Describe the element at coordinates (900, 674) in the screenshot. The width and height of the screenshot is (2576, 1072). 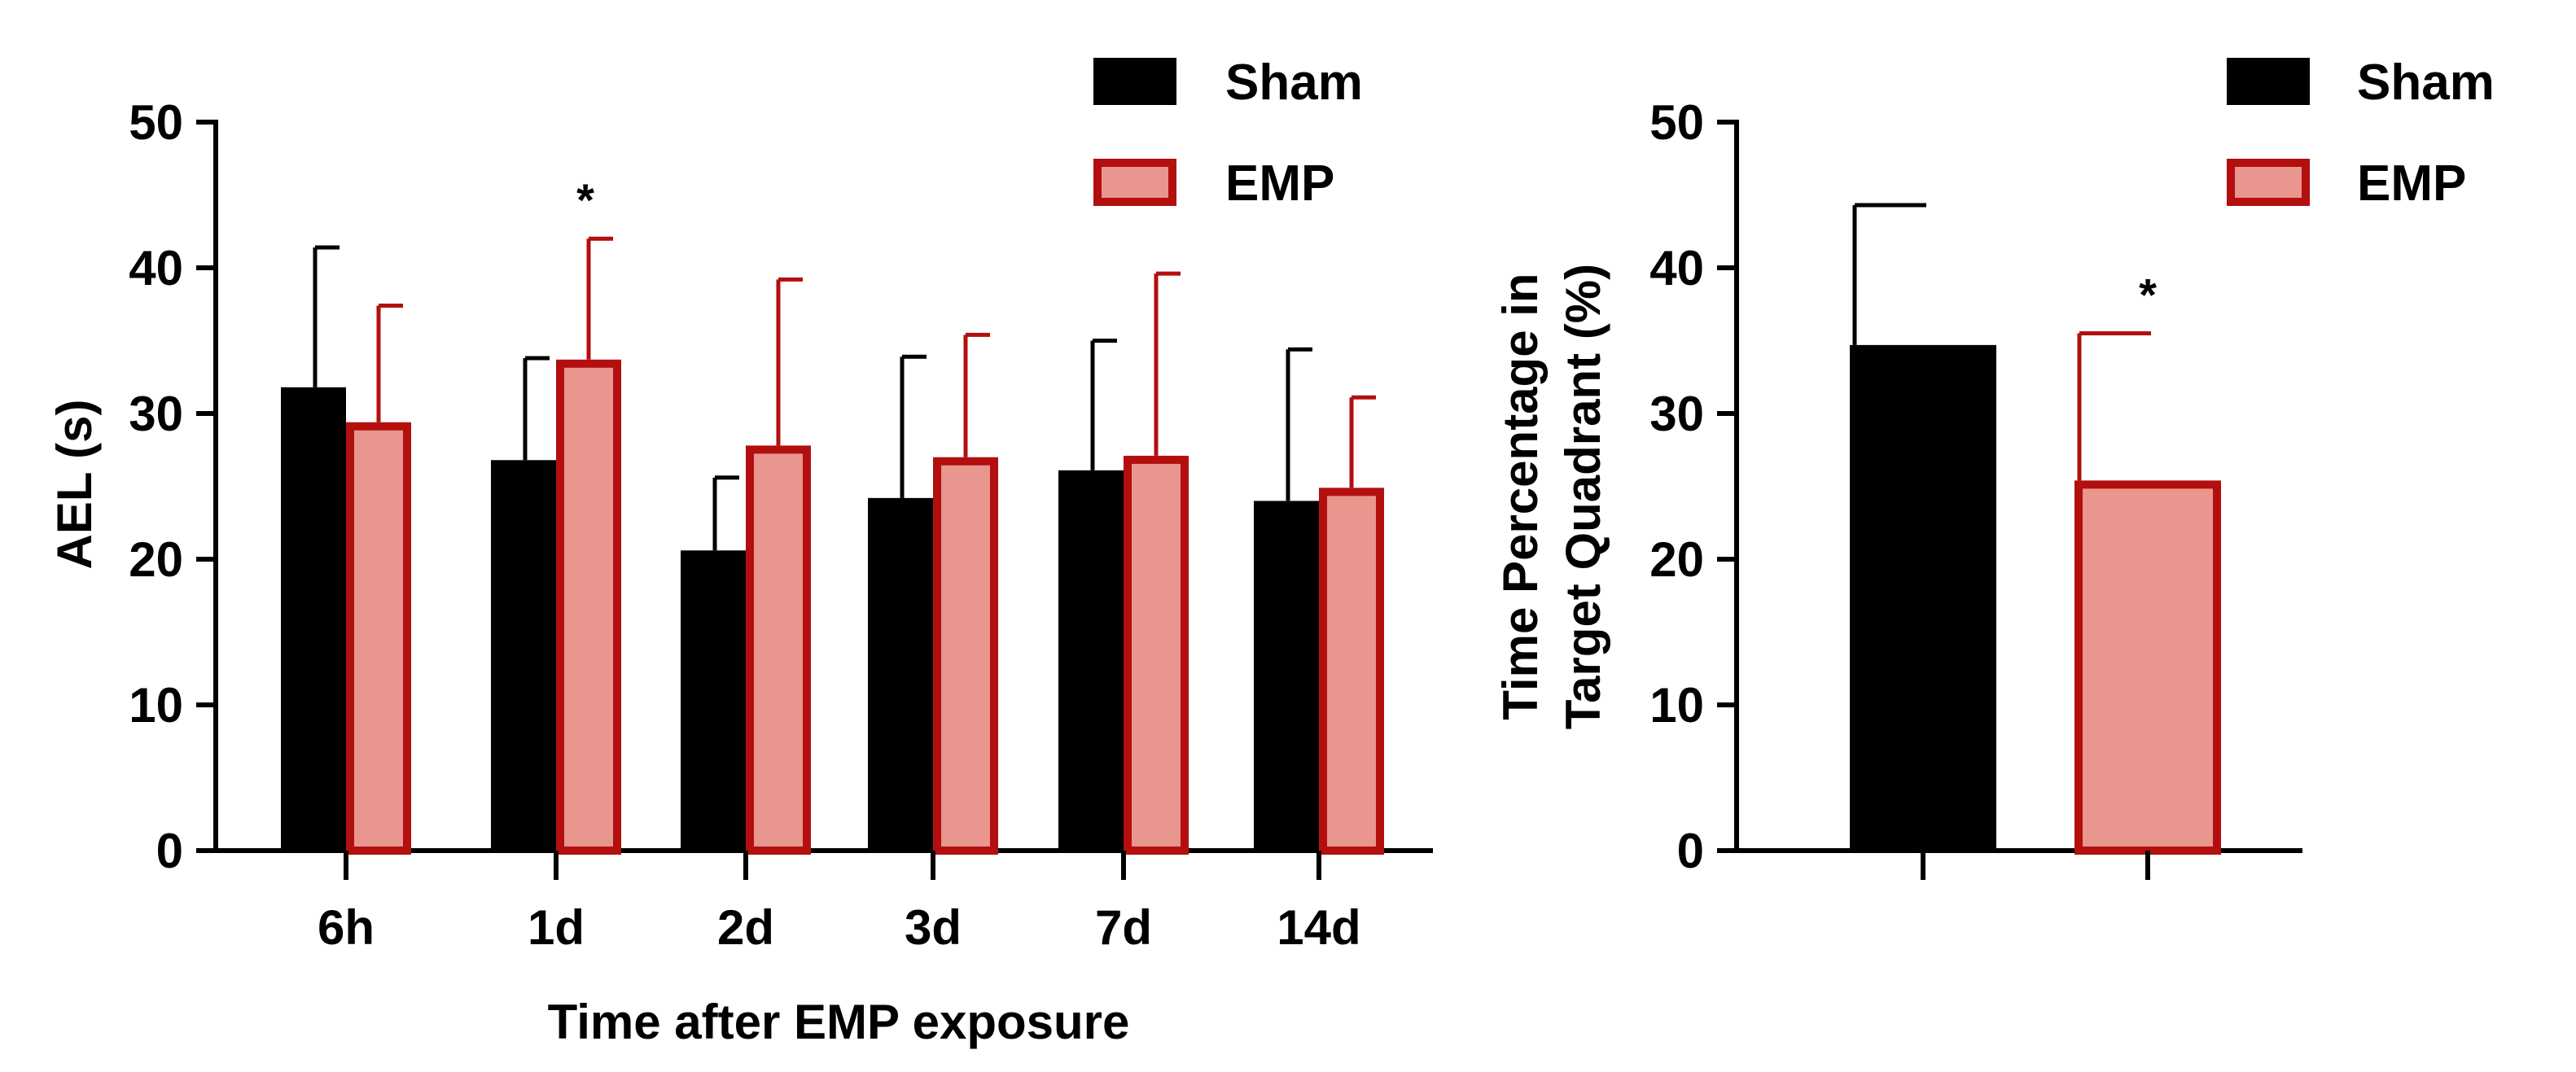
I see `bar-sham-3d` at that location.